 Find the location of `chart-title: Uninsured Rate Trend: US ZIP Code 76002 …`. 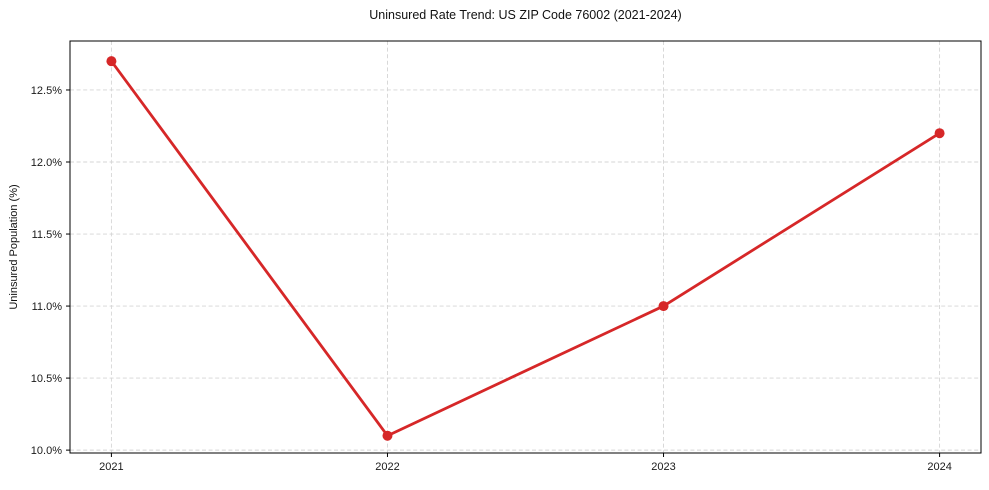

chart-title: Uninsured Rate Trend: US ZIP Code 76002 … is located at coordinates (525, 15).